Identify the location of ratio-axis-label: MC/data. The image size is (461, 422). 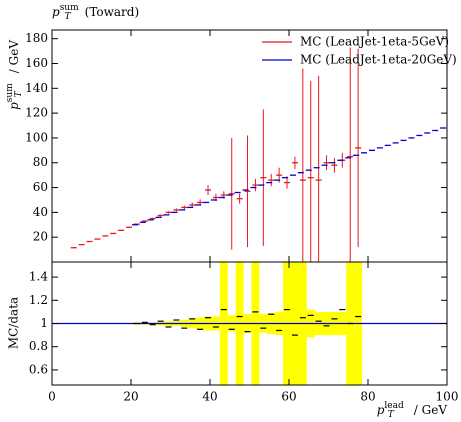
(14, 323).